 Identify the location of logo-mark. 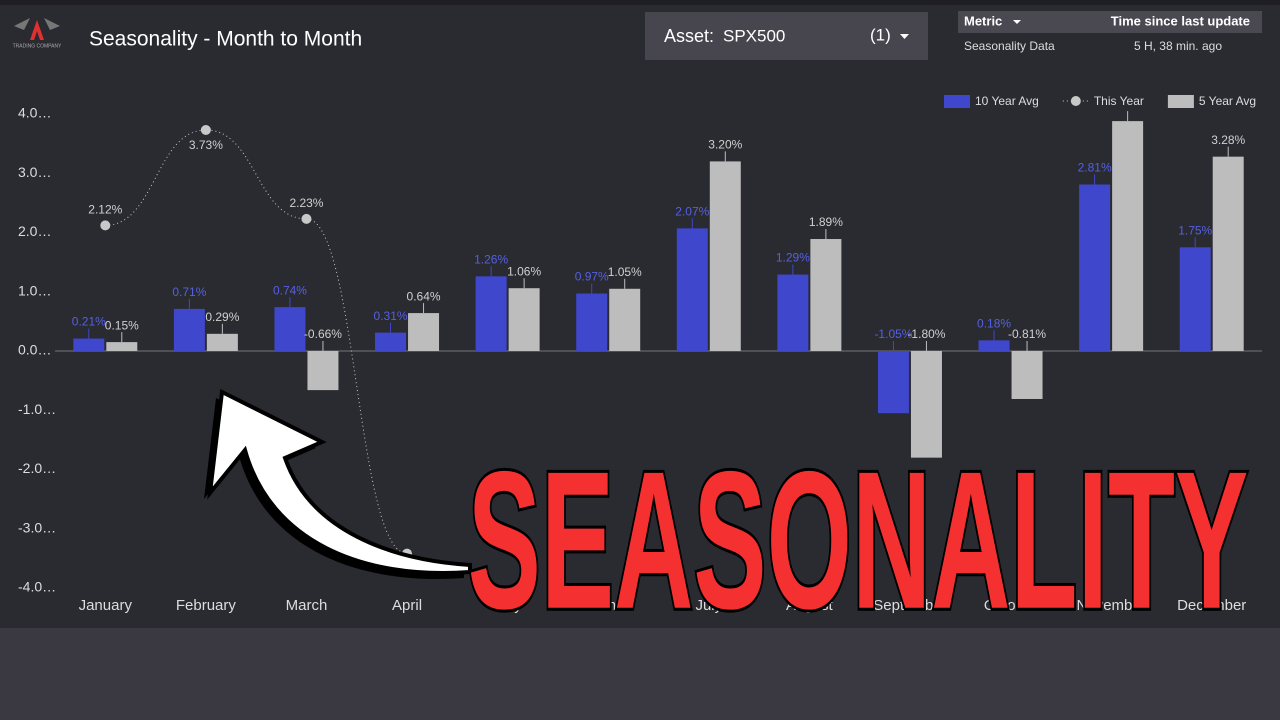
(37, 30).